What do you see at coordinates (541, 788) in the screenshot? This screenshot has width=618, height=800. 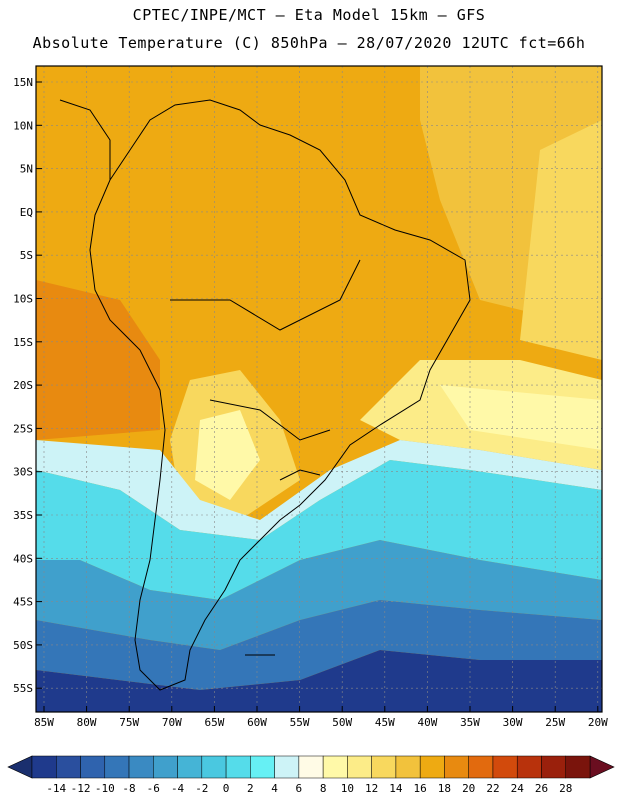 I see `colorbar-label: 26` at bounding box center [541, 788].